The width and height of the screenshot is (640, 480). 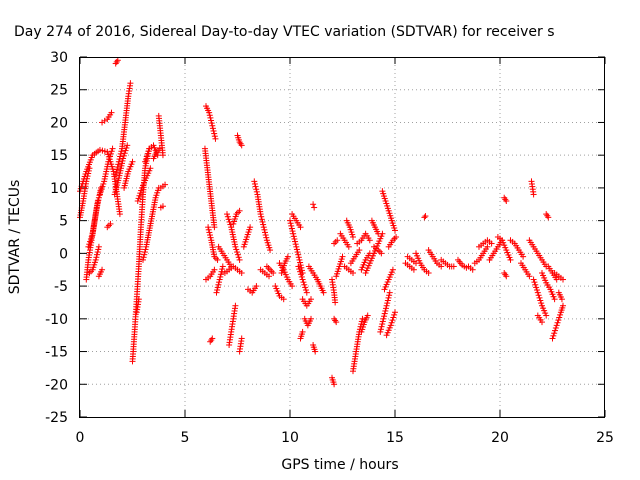 What do you see at coordinates (63, 254) in the screenshot?
I see `y-tick-label: 0` at bounding box center [63, 254].